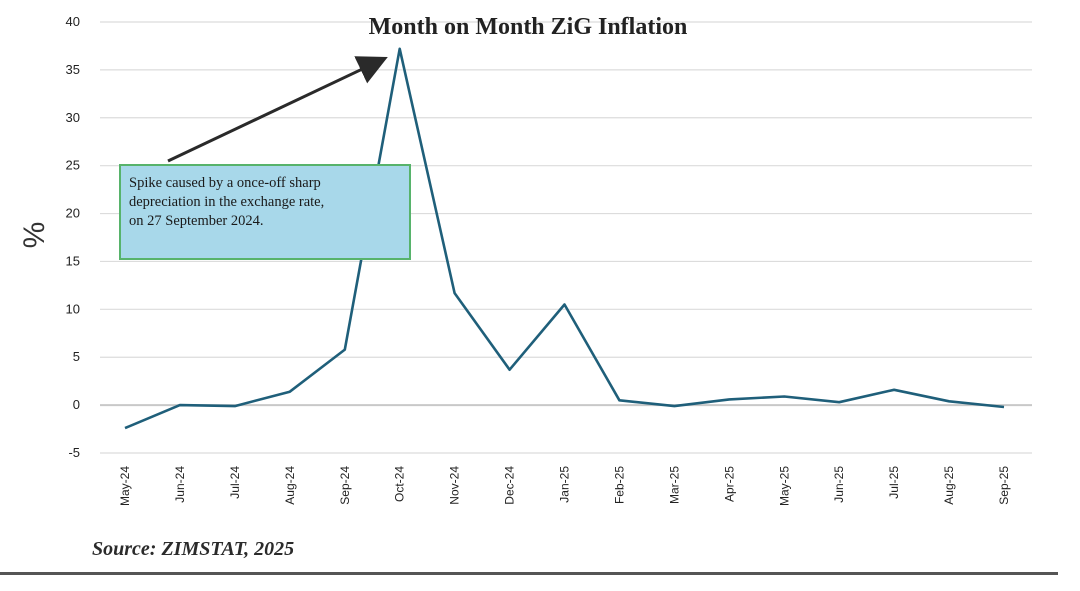 The height and width of the screenshot is (591, 1080). What do you see at coordinates (73, 117) in the screenshot?
I see `y-tick-label: 30` at bounding box center [73, 117].